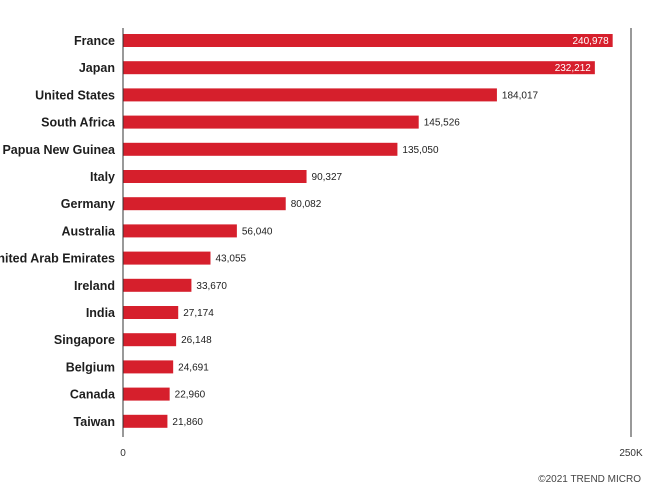 The height and width of the screenshot is (500, 645). I want to click on value-label-france: 240,978, so click(591, 41).